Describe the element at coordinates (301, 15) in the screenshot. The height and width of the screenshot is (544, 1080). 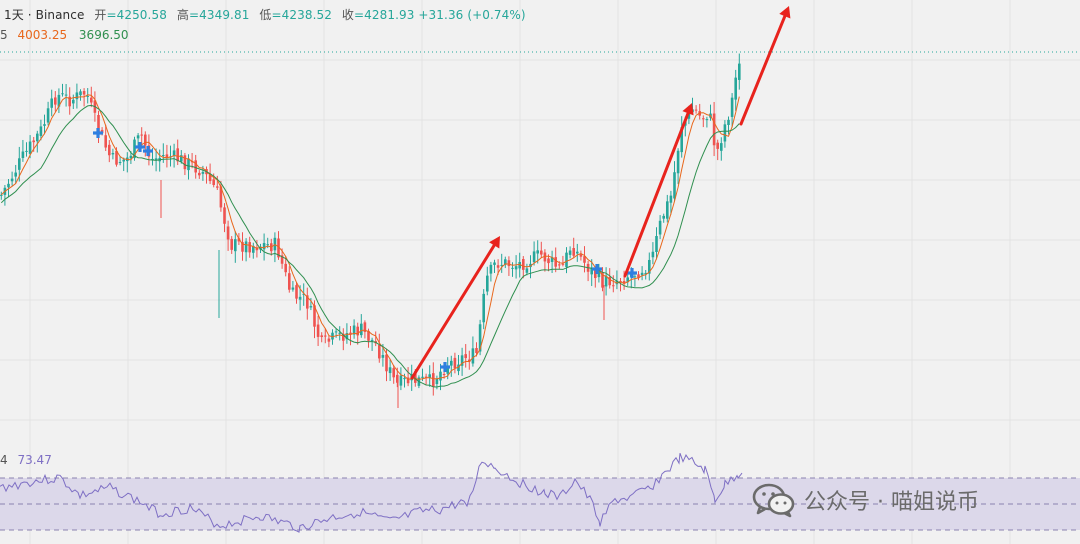
I see `low-value: =4238.52` at that location.